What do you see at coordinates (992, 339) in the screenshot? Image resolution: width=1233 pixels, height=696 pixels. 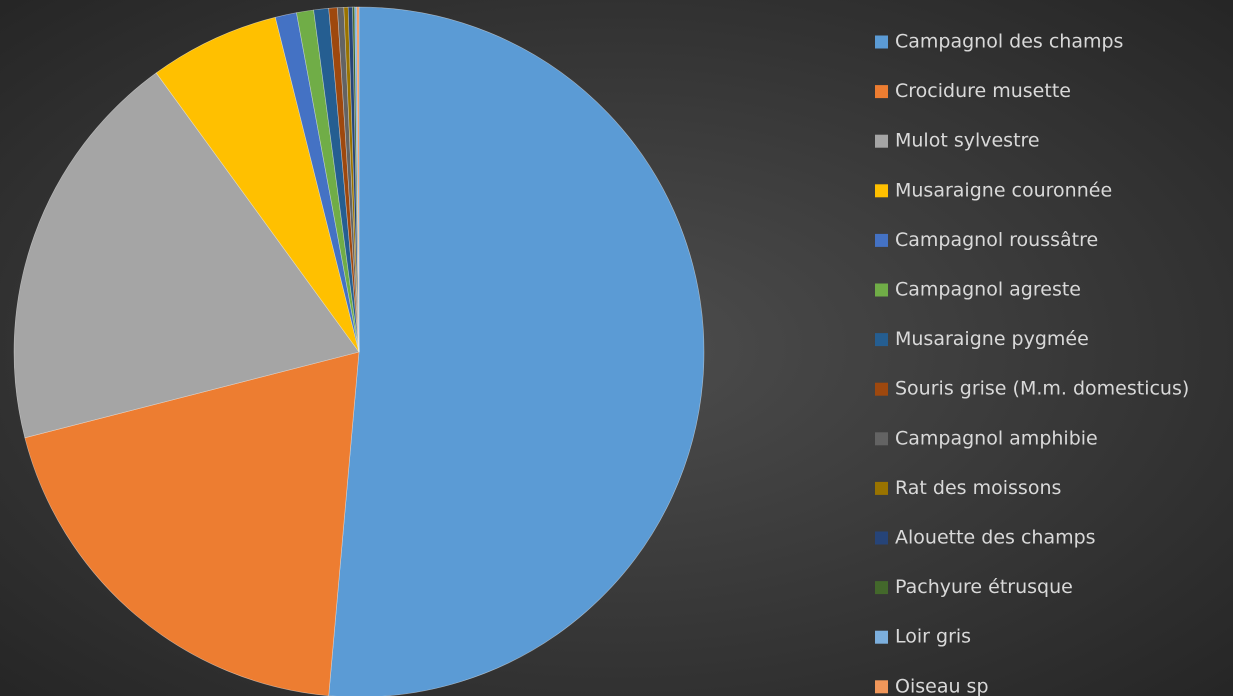 I see `legend-label: Musaraigne pygmée` at bounding box center [992, 339].